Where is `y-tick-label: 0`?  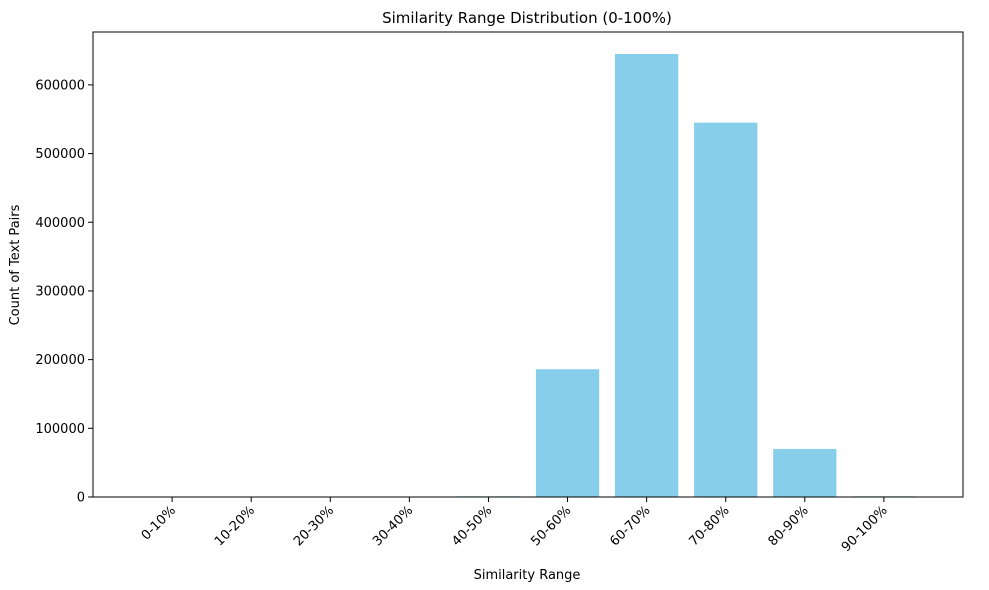 y-tick-label: 0 is located at coordinates (81, 498).